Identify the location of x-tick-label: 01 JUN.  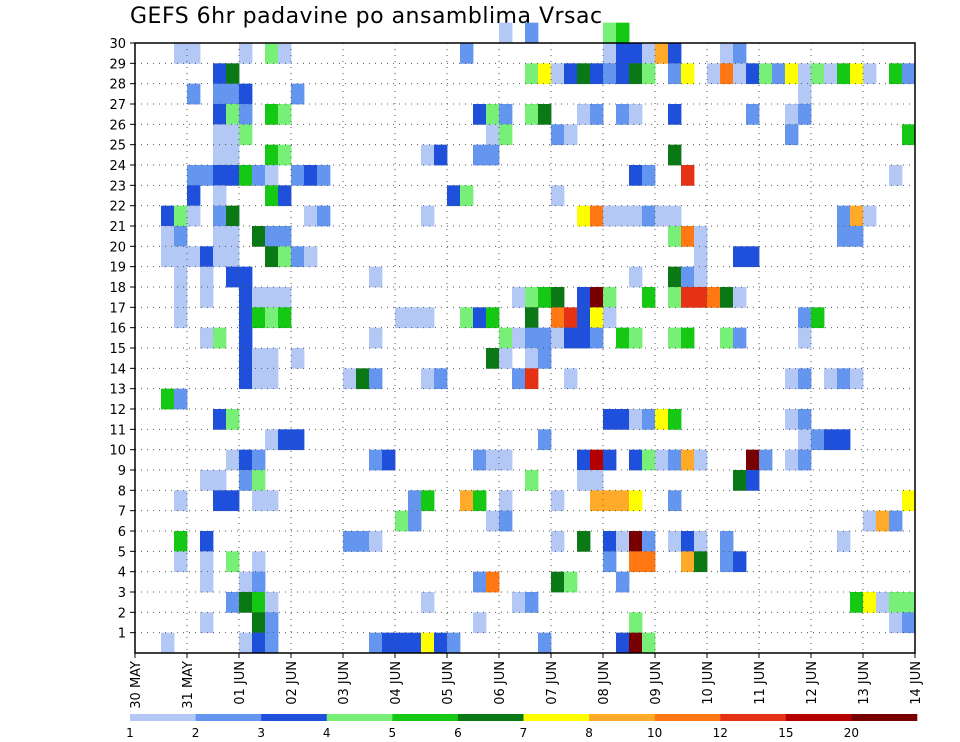
(240, 683).